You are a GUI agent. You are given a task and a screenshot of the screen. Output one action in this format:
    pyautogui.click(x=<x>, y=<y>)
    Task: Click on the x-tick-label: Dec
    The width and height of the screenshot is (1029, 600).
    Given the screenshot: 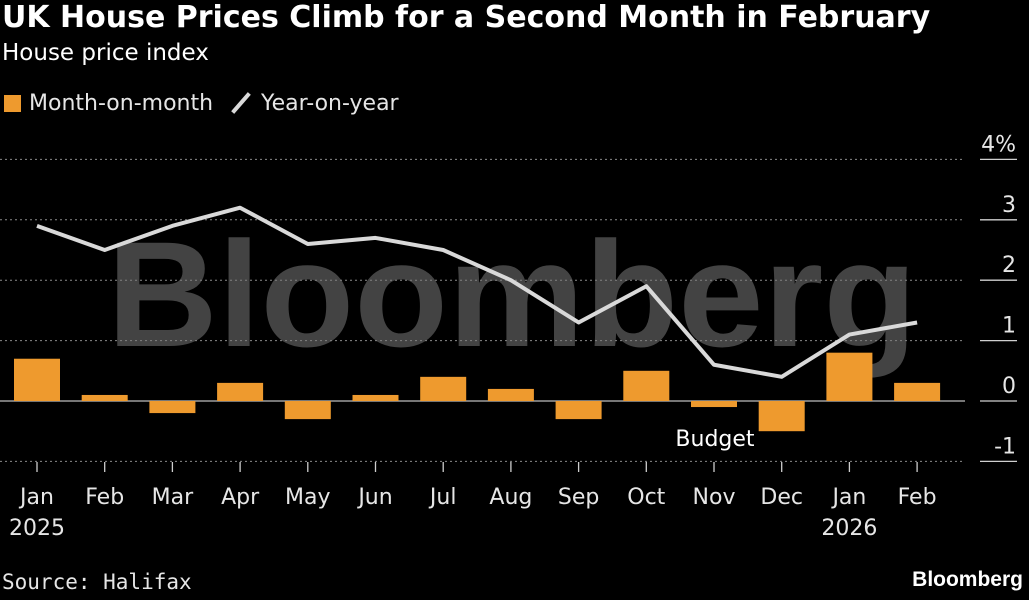 What is the action you would take?
    pyautogui.click(x=781, y=497)
    